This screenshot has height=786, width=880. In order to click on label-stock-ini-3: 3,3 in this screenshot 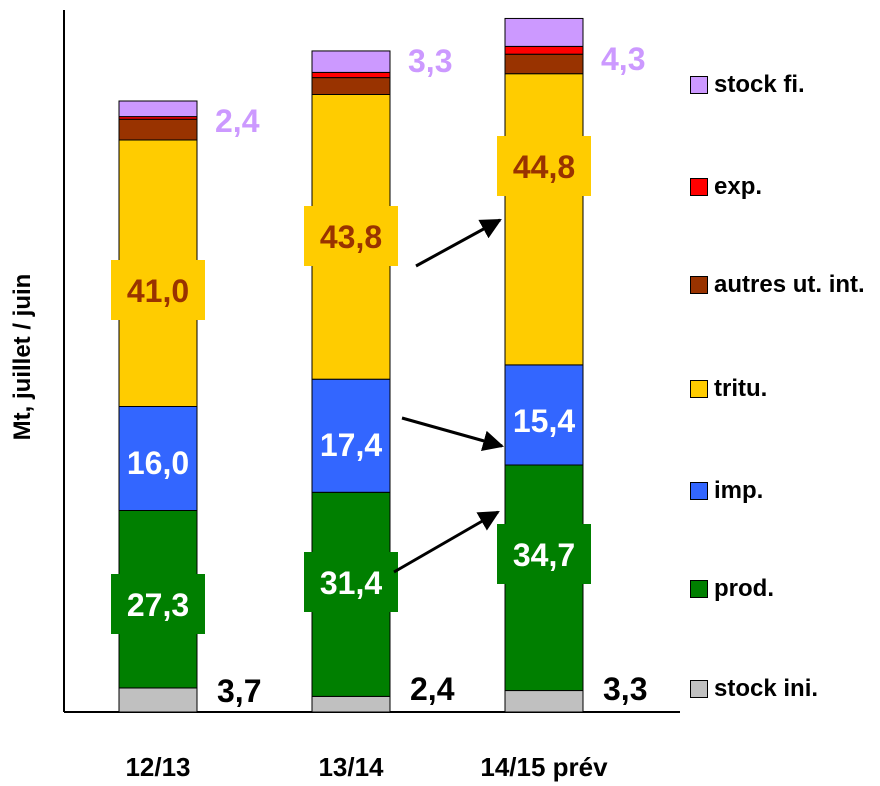, I will do `click(625, 689)`.